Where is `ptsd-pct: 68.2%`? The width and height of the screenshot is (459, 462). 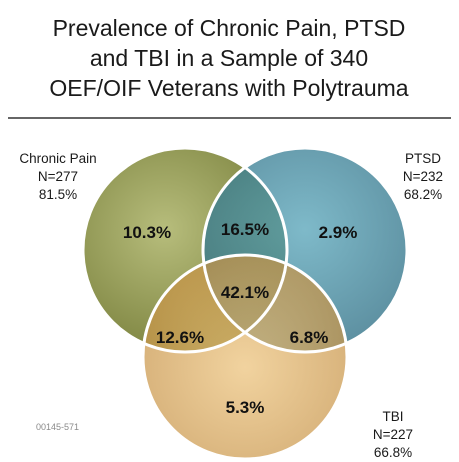
ptsd-pct: 68.2% is located at coordinates (423, 194).